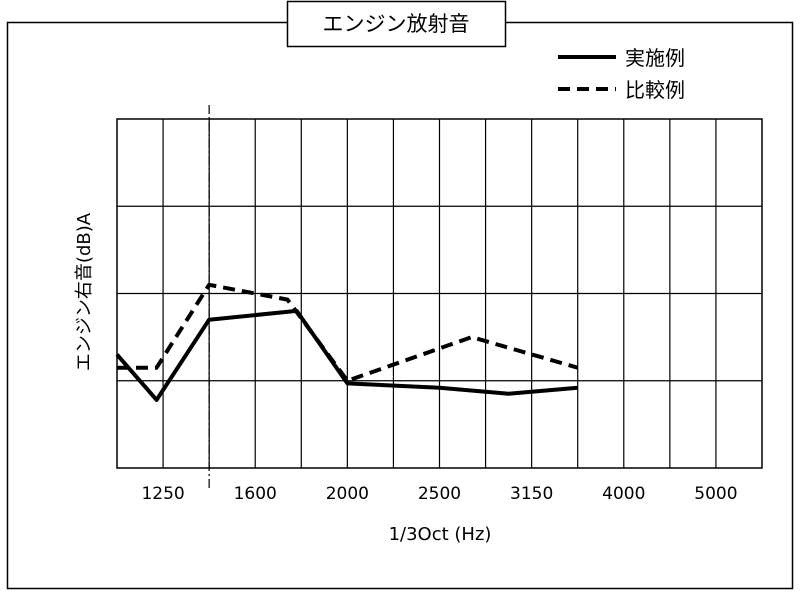  Describe the element at coordinates (84, 291) in the screenshot. I see `y-axis-label: エンジン右音(dB)A` at that location.